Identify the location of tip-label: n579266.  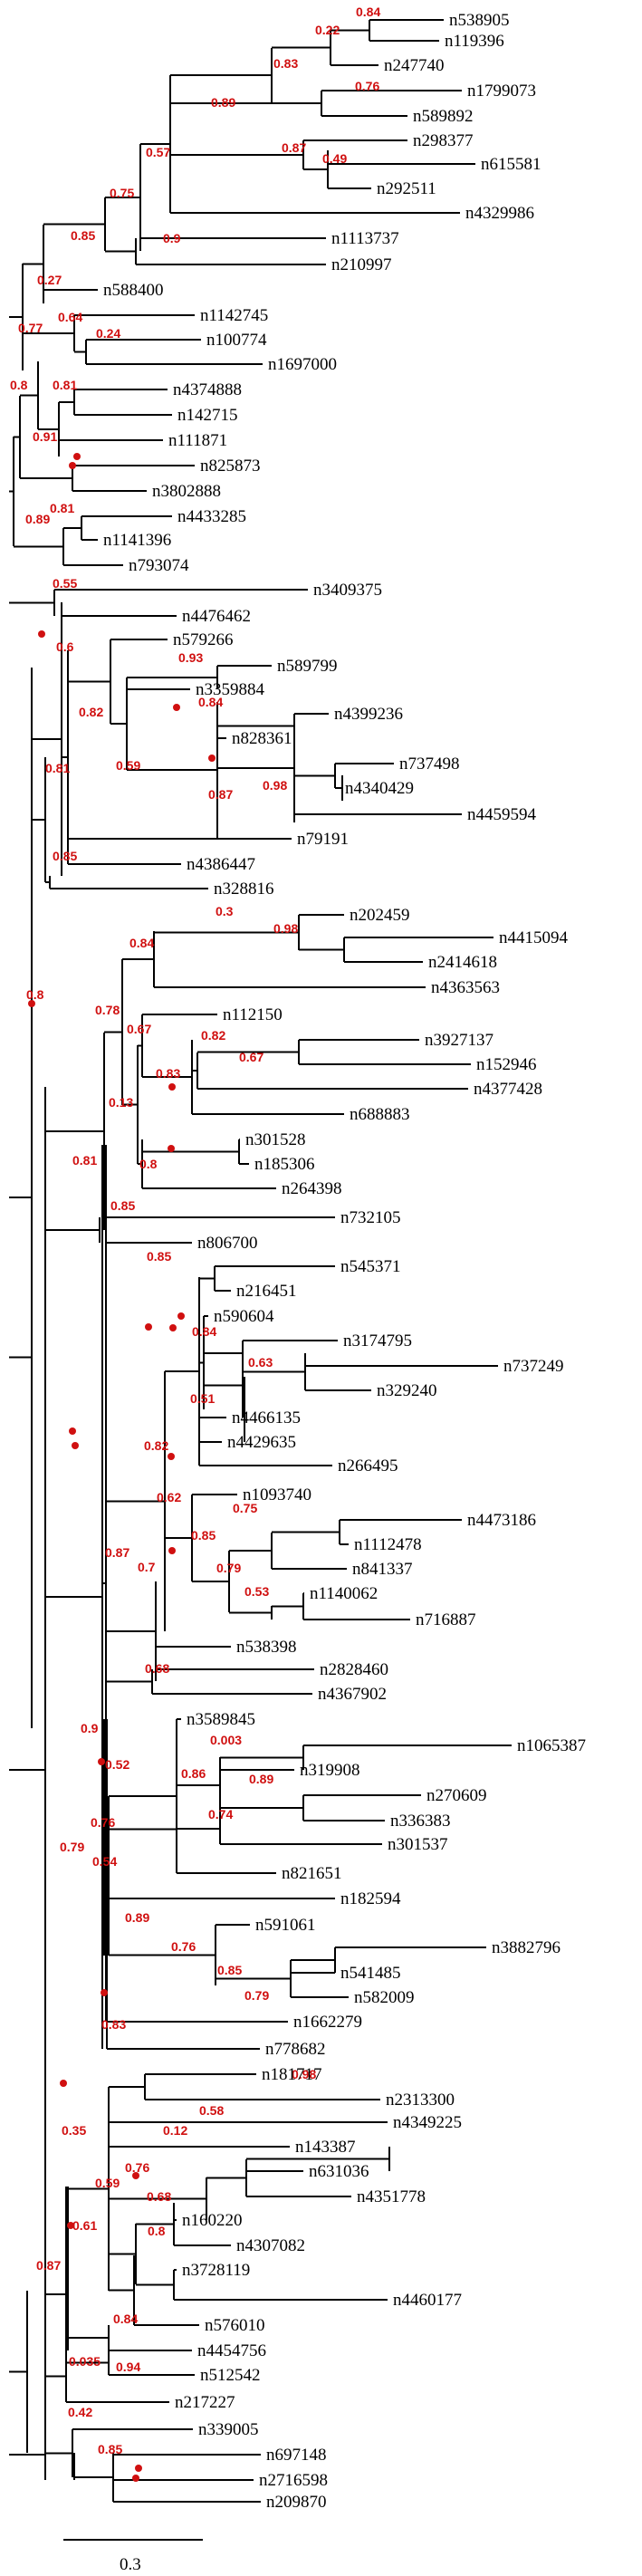
(203, 639).